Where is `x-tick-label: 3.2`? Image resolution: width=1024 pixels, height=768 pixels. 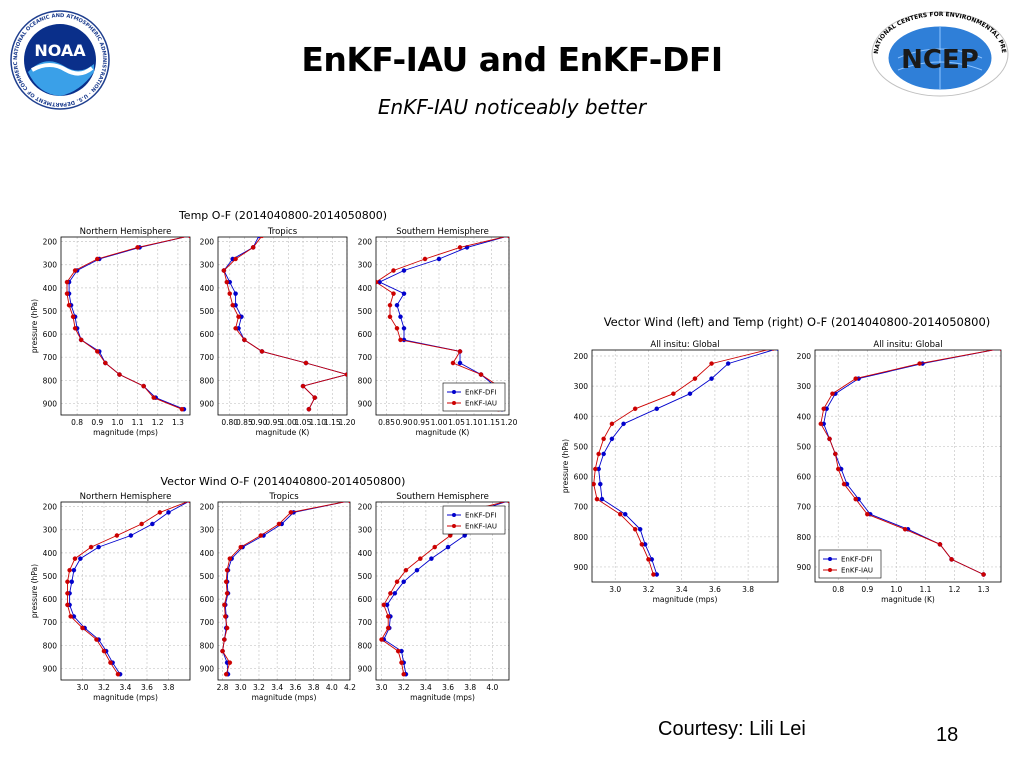 x-tick-label: 3.2 is located at coordinates (648, 589).